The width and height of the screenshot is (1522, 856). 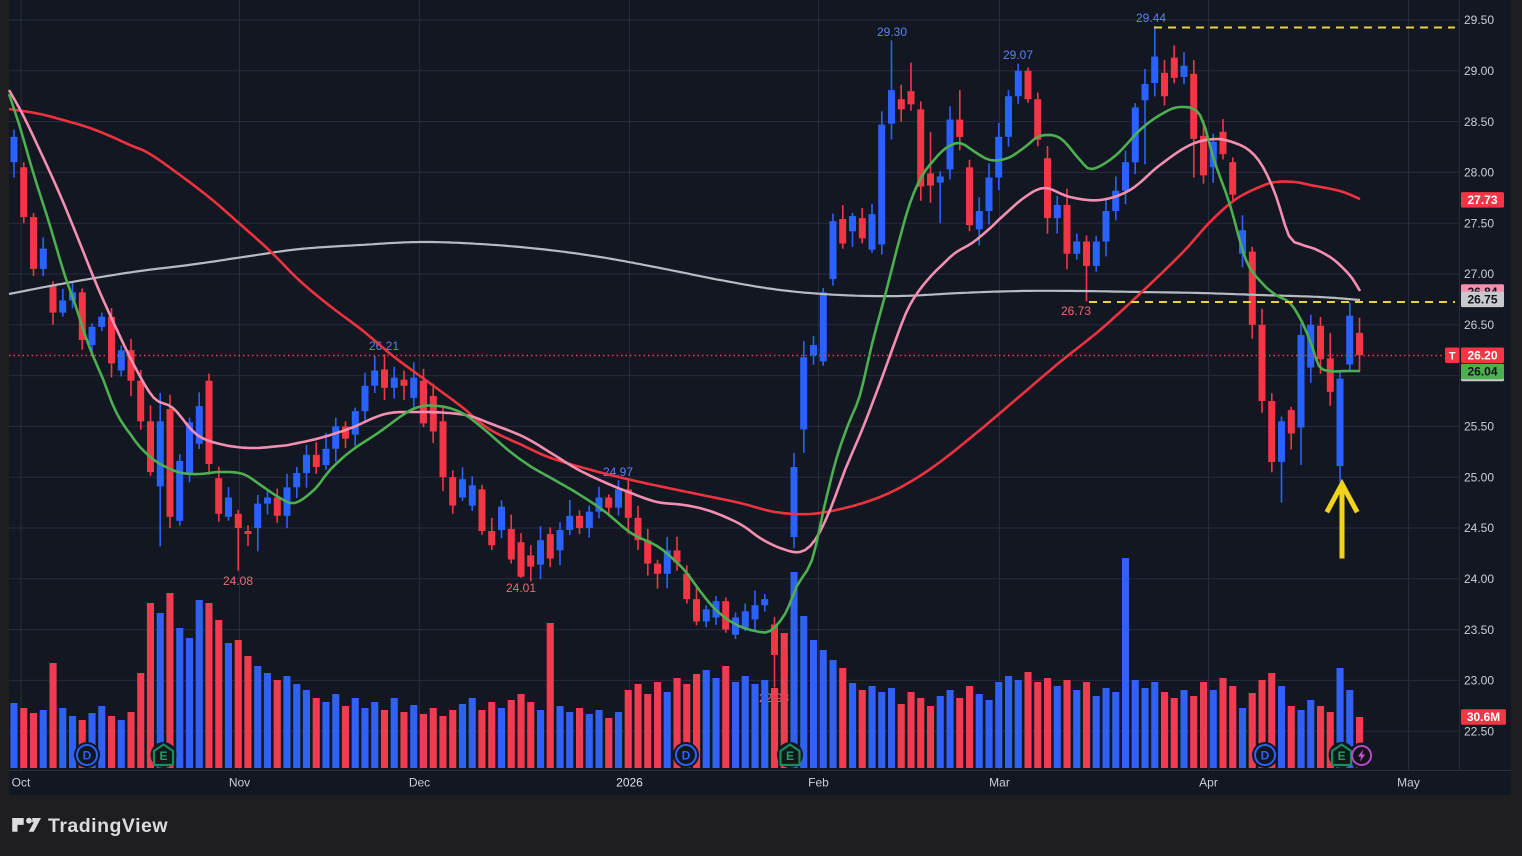 I want to click on svg-text: 28.50, so click(x=1479, y=122).